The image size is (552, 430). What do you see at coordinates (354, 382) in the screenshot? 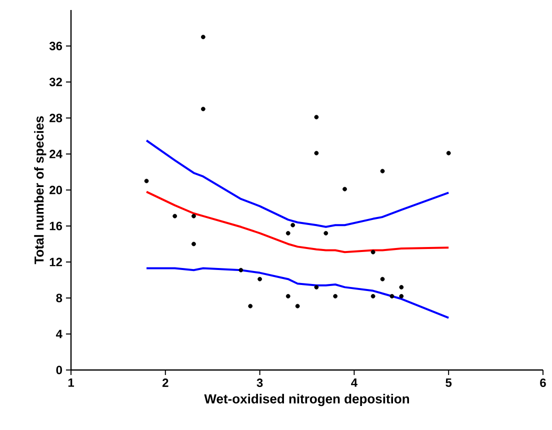
I see `x-tick-label: 4` at bounding box center [354, 382].